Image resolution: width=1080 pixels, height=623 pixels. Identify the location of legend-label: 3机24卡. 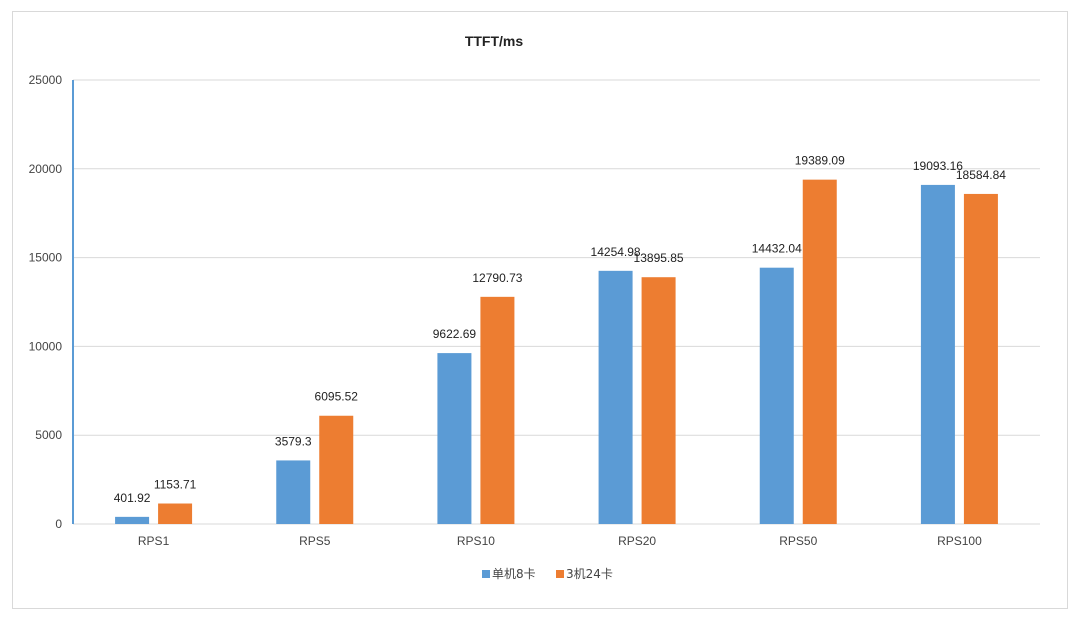
(589, 574).